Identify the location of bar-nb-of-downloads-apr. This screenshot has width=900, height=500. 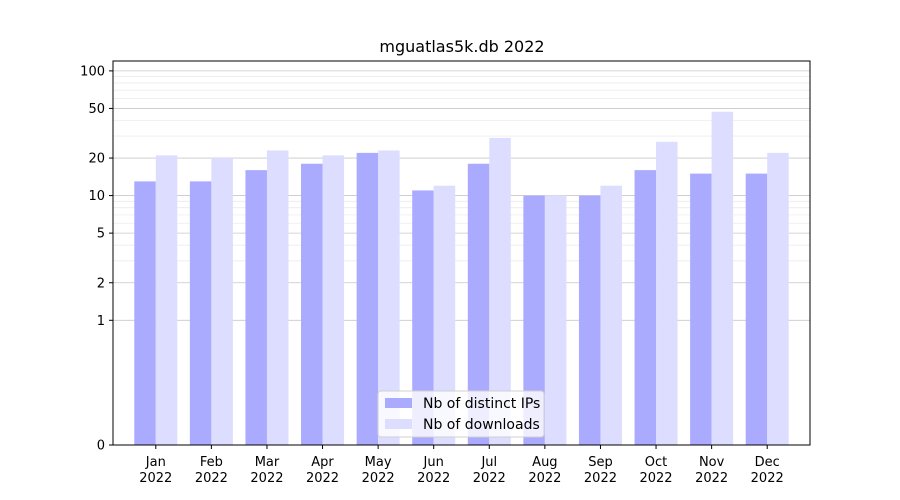
(333, 300).